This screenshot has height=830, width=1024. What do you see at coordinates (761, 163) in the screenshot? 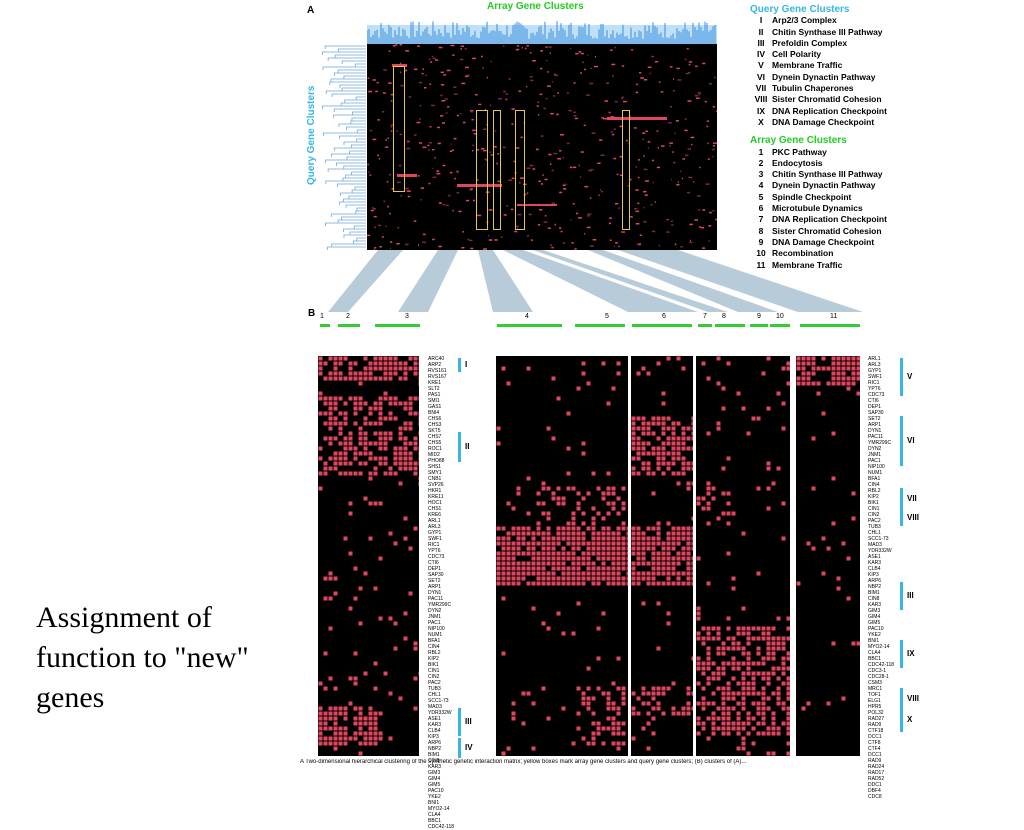
I see `legend-item-number: 2` at bounding box center [761, 163].